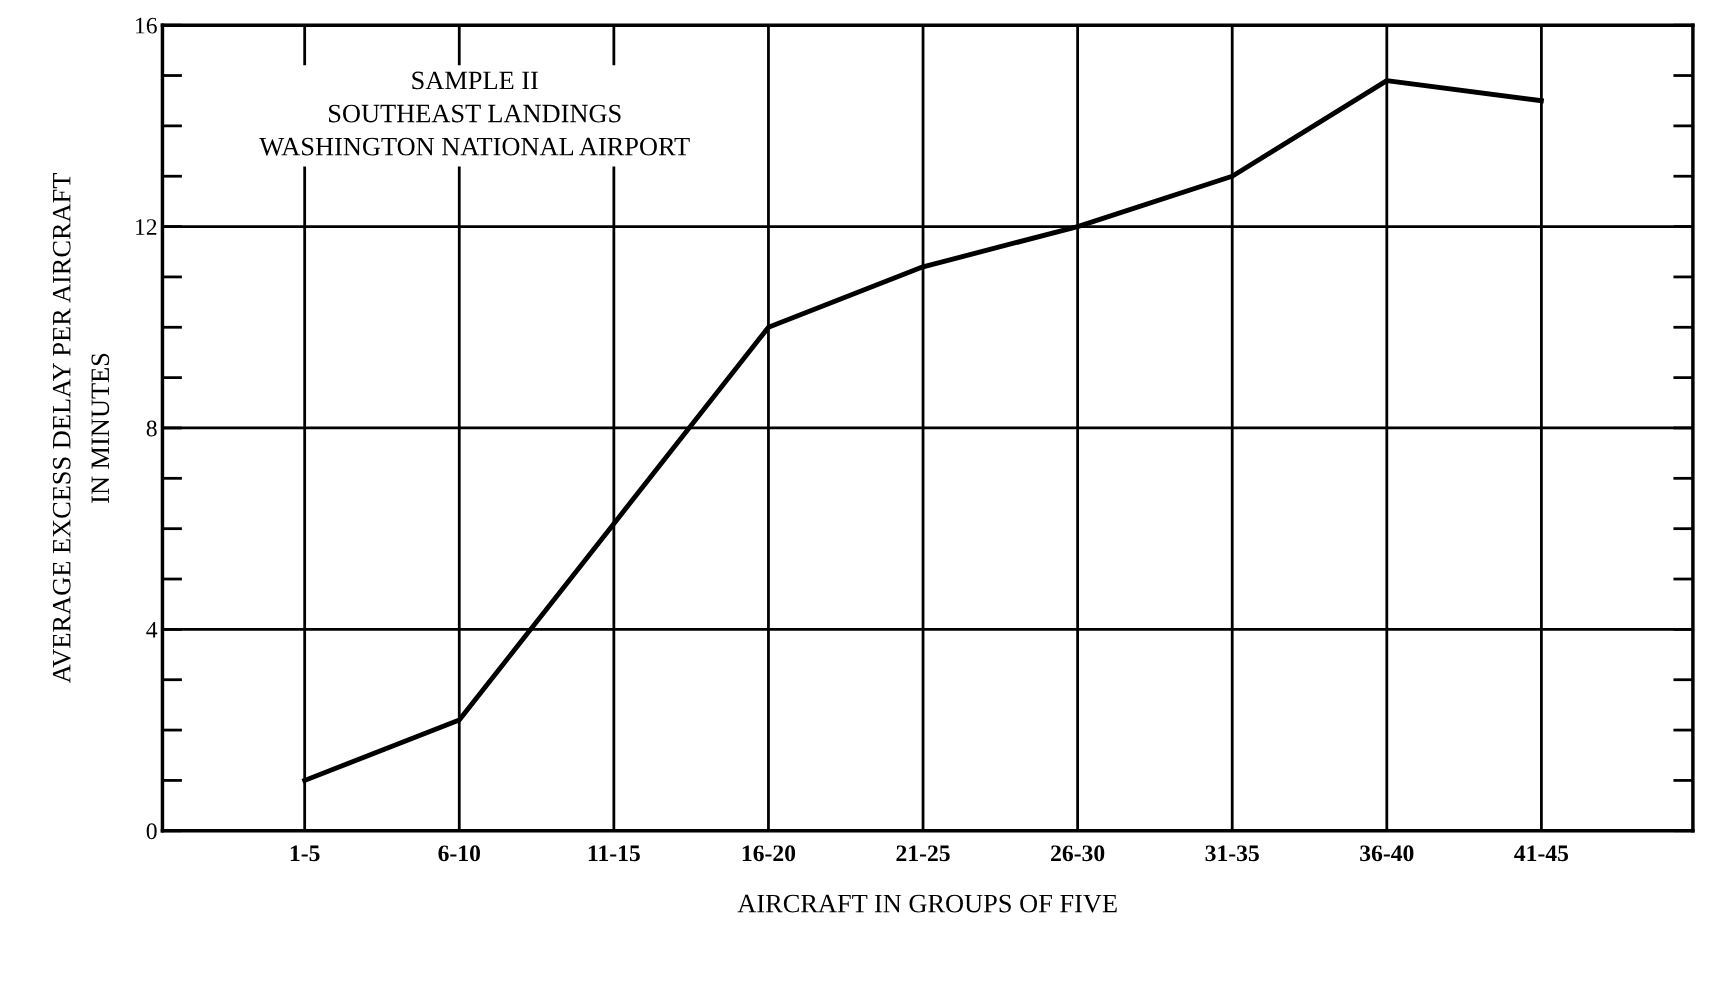 Image resolution: width=1710 pixels, height=1007 pixels. I want to click on x-tick-label: 26-30, so click(1078, 853).